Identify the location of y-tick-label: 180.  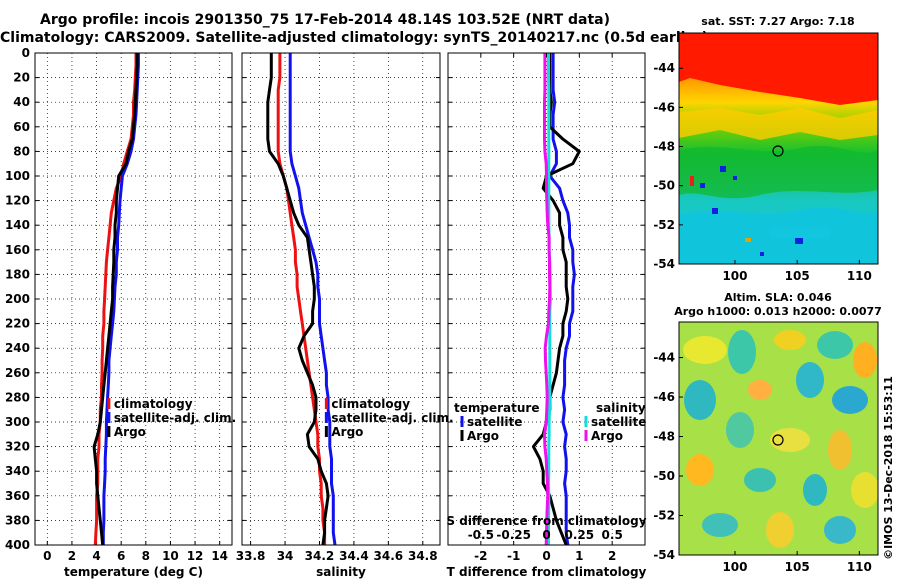
(17, 274).